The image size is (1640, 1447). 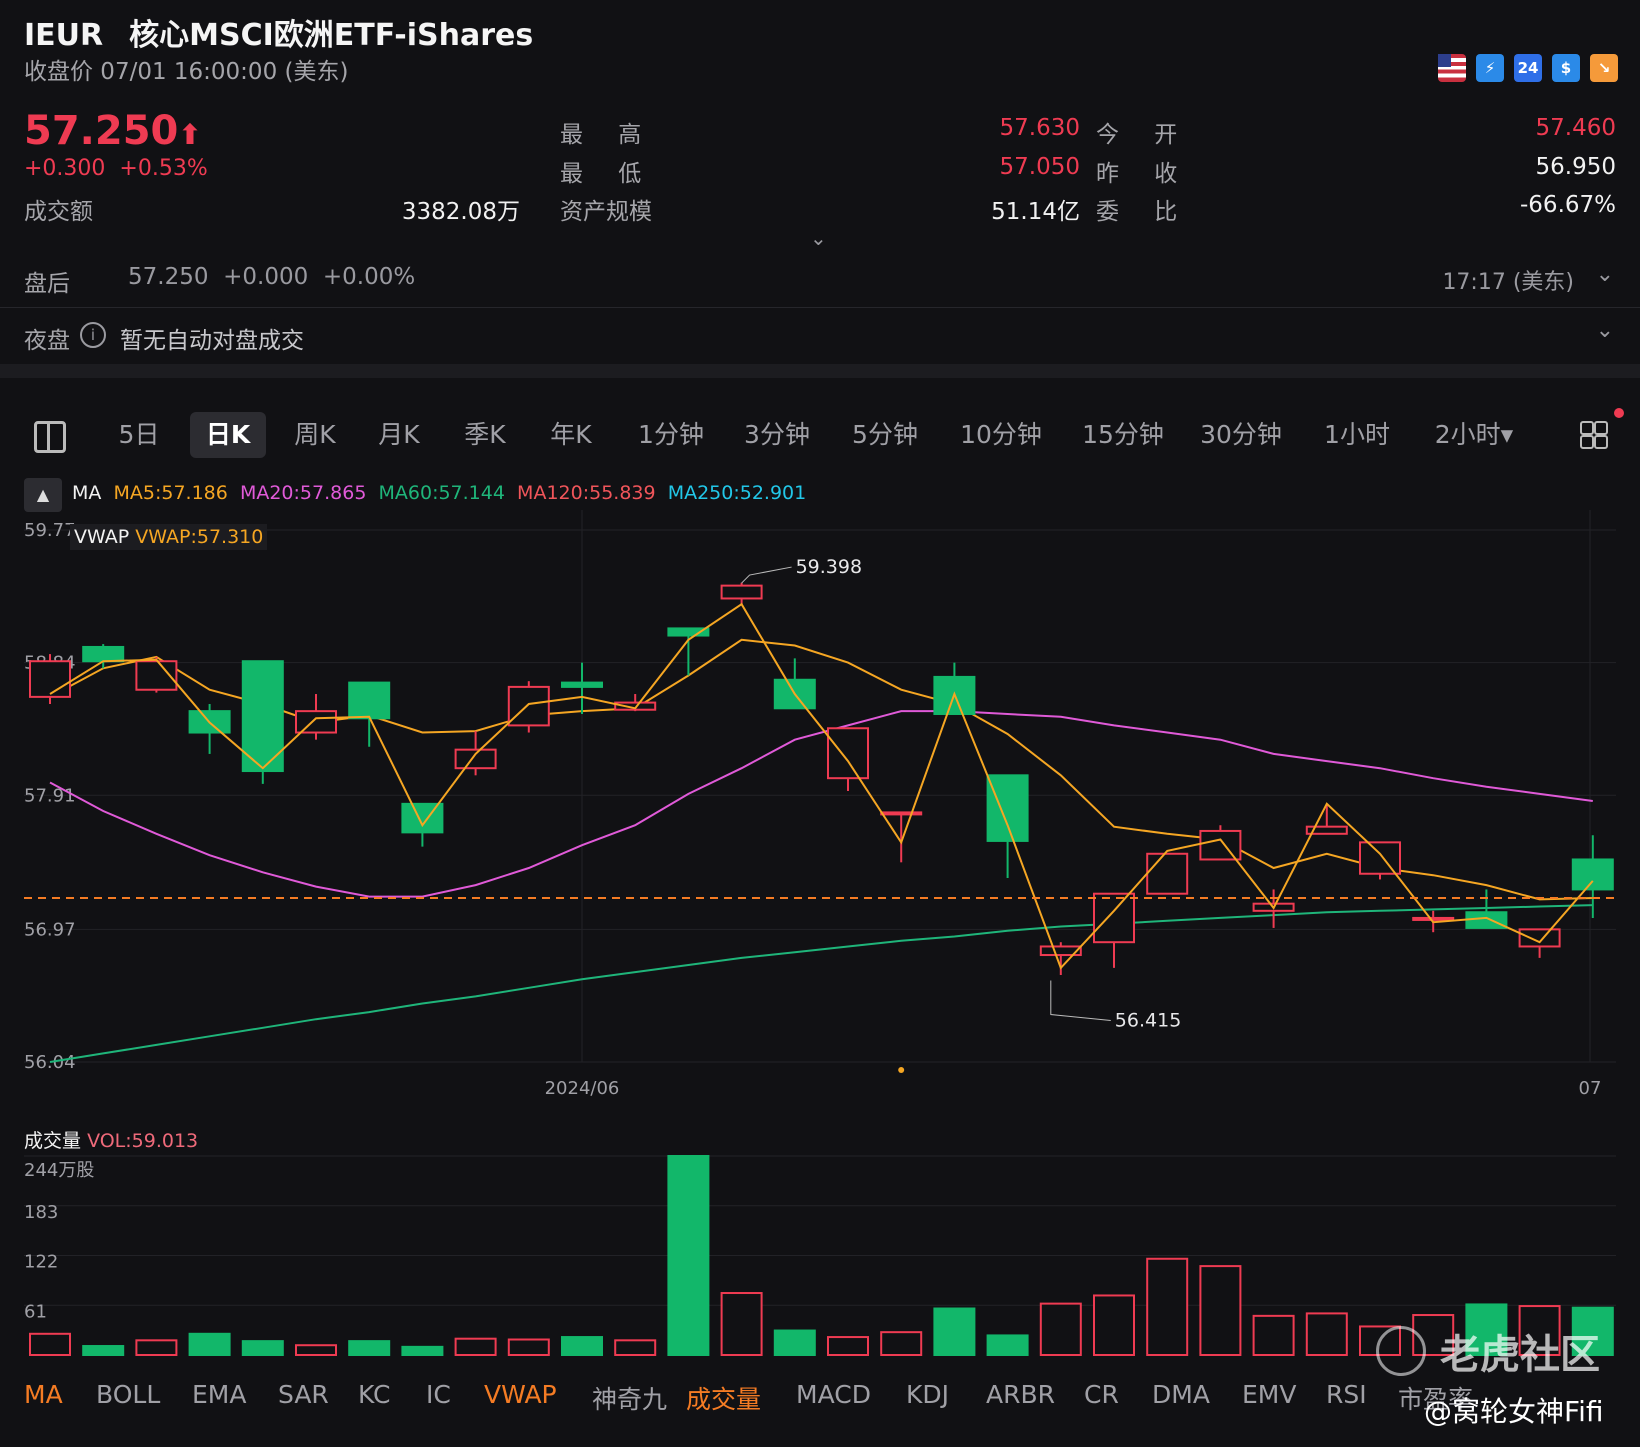 What do you see at coordinates (460, 212) in the screenshot?
I see `turnover-value: 3382.08万` at bounding box center [460, 212].